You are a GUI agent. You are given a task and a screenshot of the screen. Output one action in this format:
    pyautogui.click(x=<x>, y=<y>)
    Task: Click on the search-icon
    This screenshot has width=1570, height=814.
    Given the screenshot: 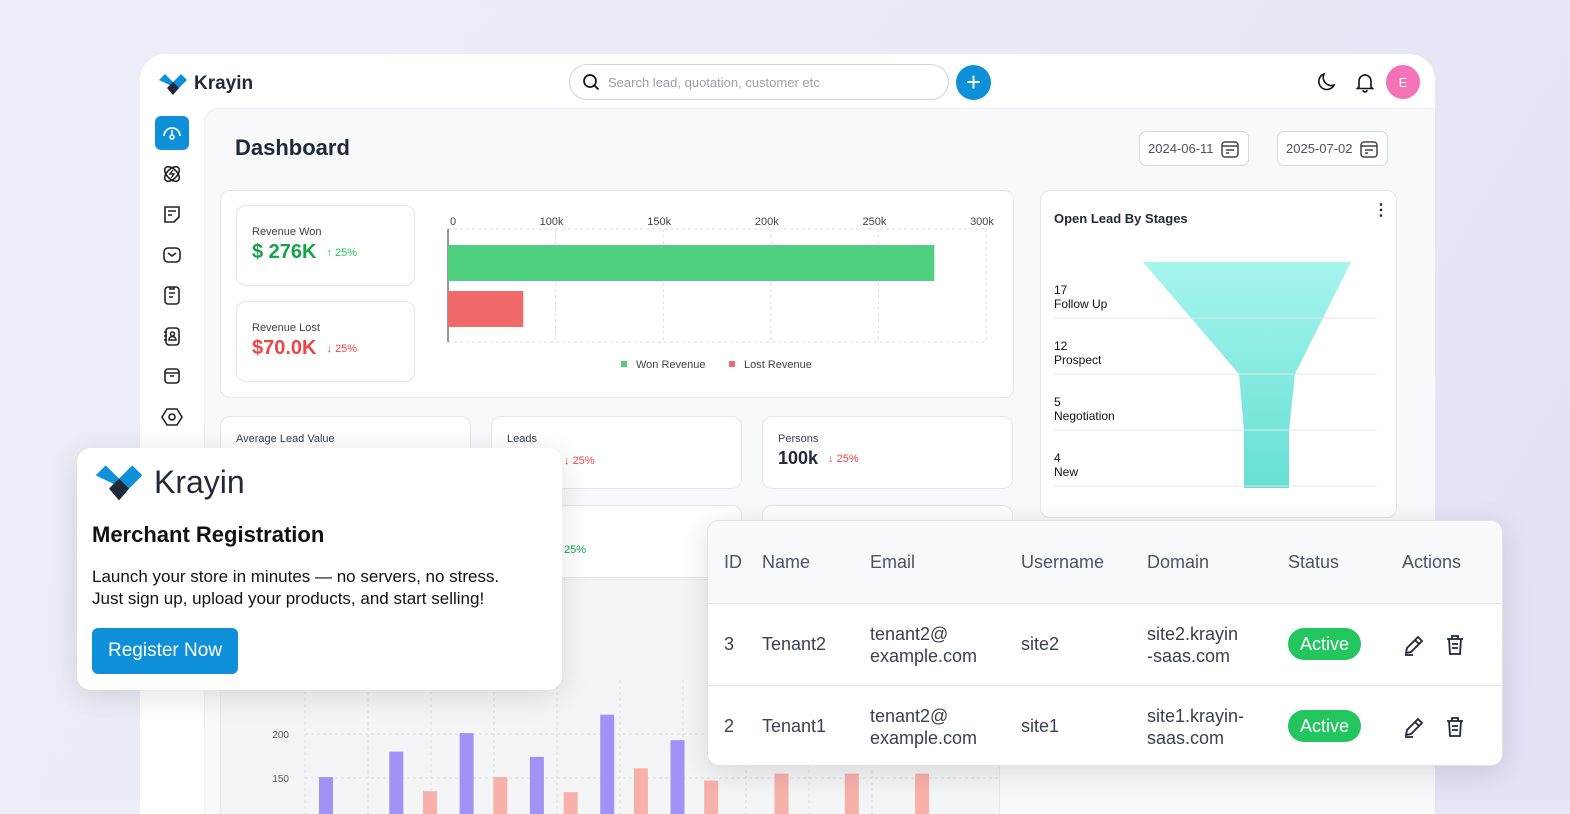 What is the action you would take?
    pyautogui.click(x=591, y=82)
    